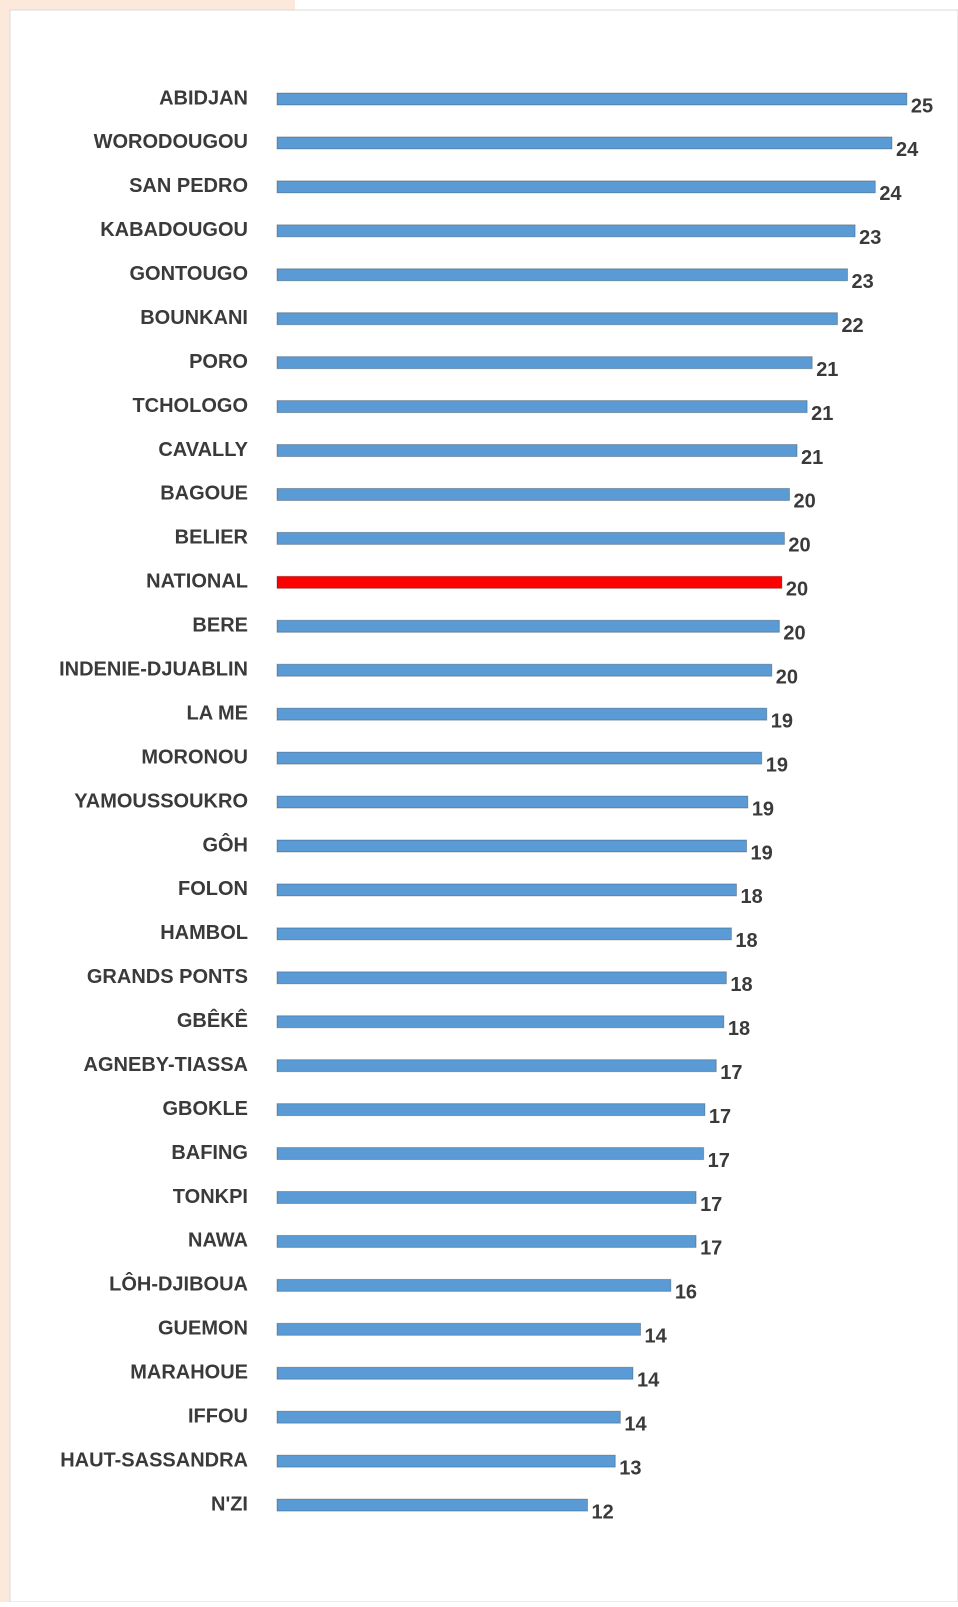 The width and height of the screenshot is (958, 1607). Describe the element at coordinates (194, 757) in the screenshot. I see `category-label: MORONOU` at that location.